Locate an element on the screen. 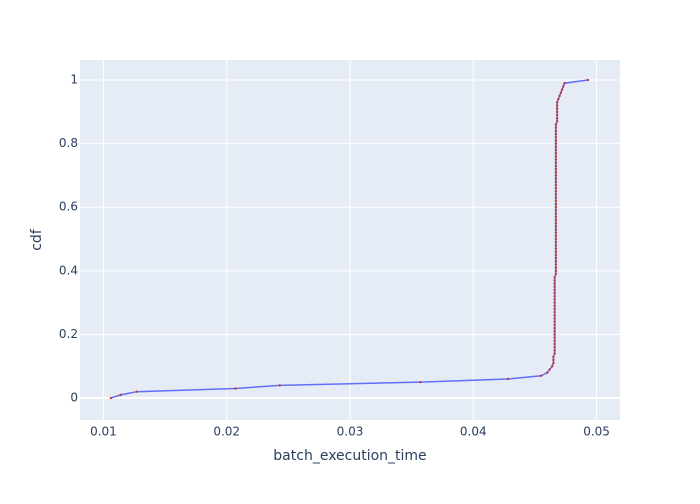 The image size is (700, 504). x-axis-title: batch_execution_time is located at coordinates (349, 456).